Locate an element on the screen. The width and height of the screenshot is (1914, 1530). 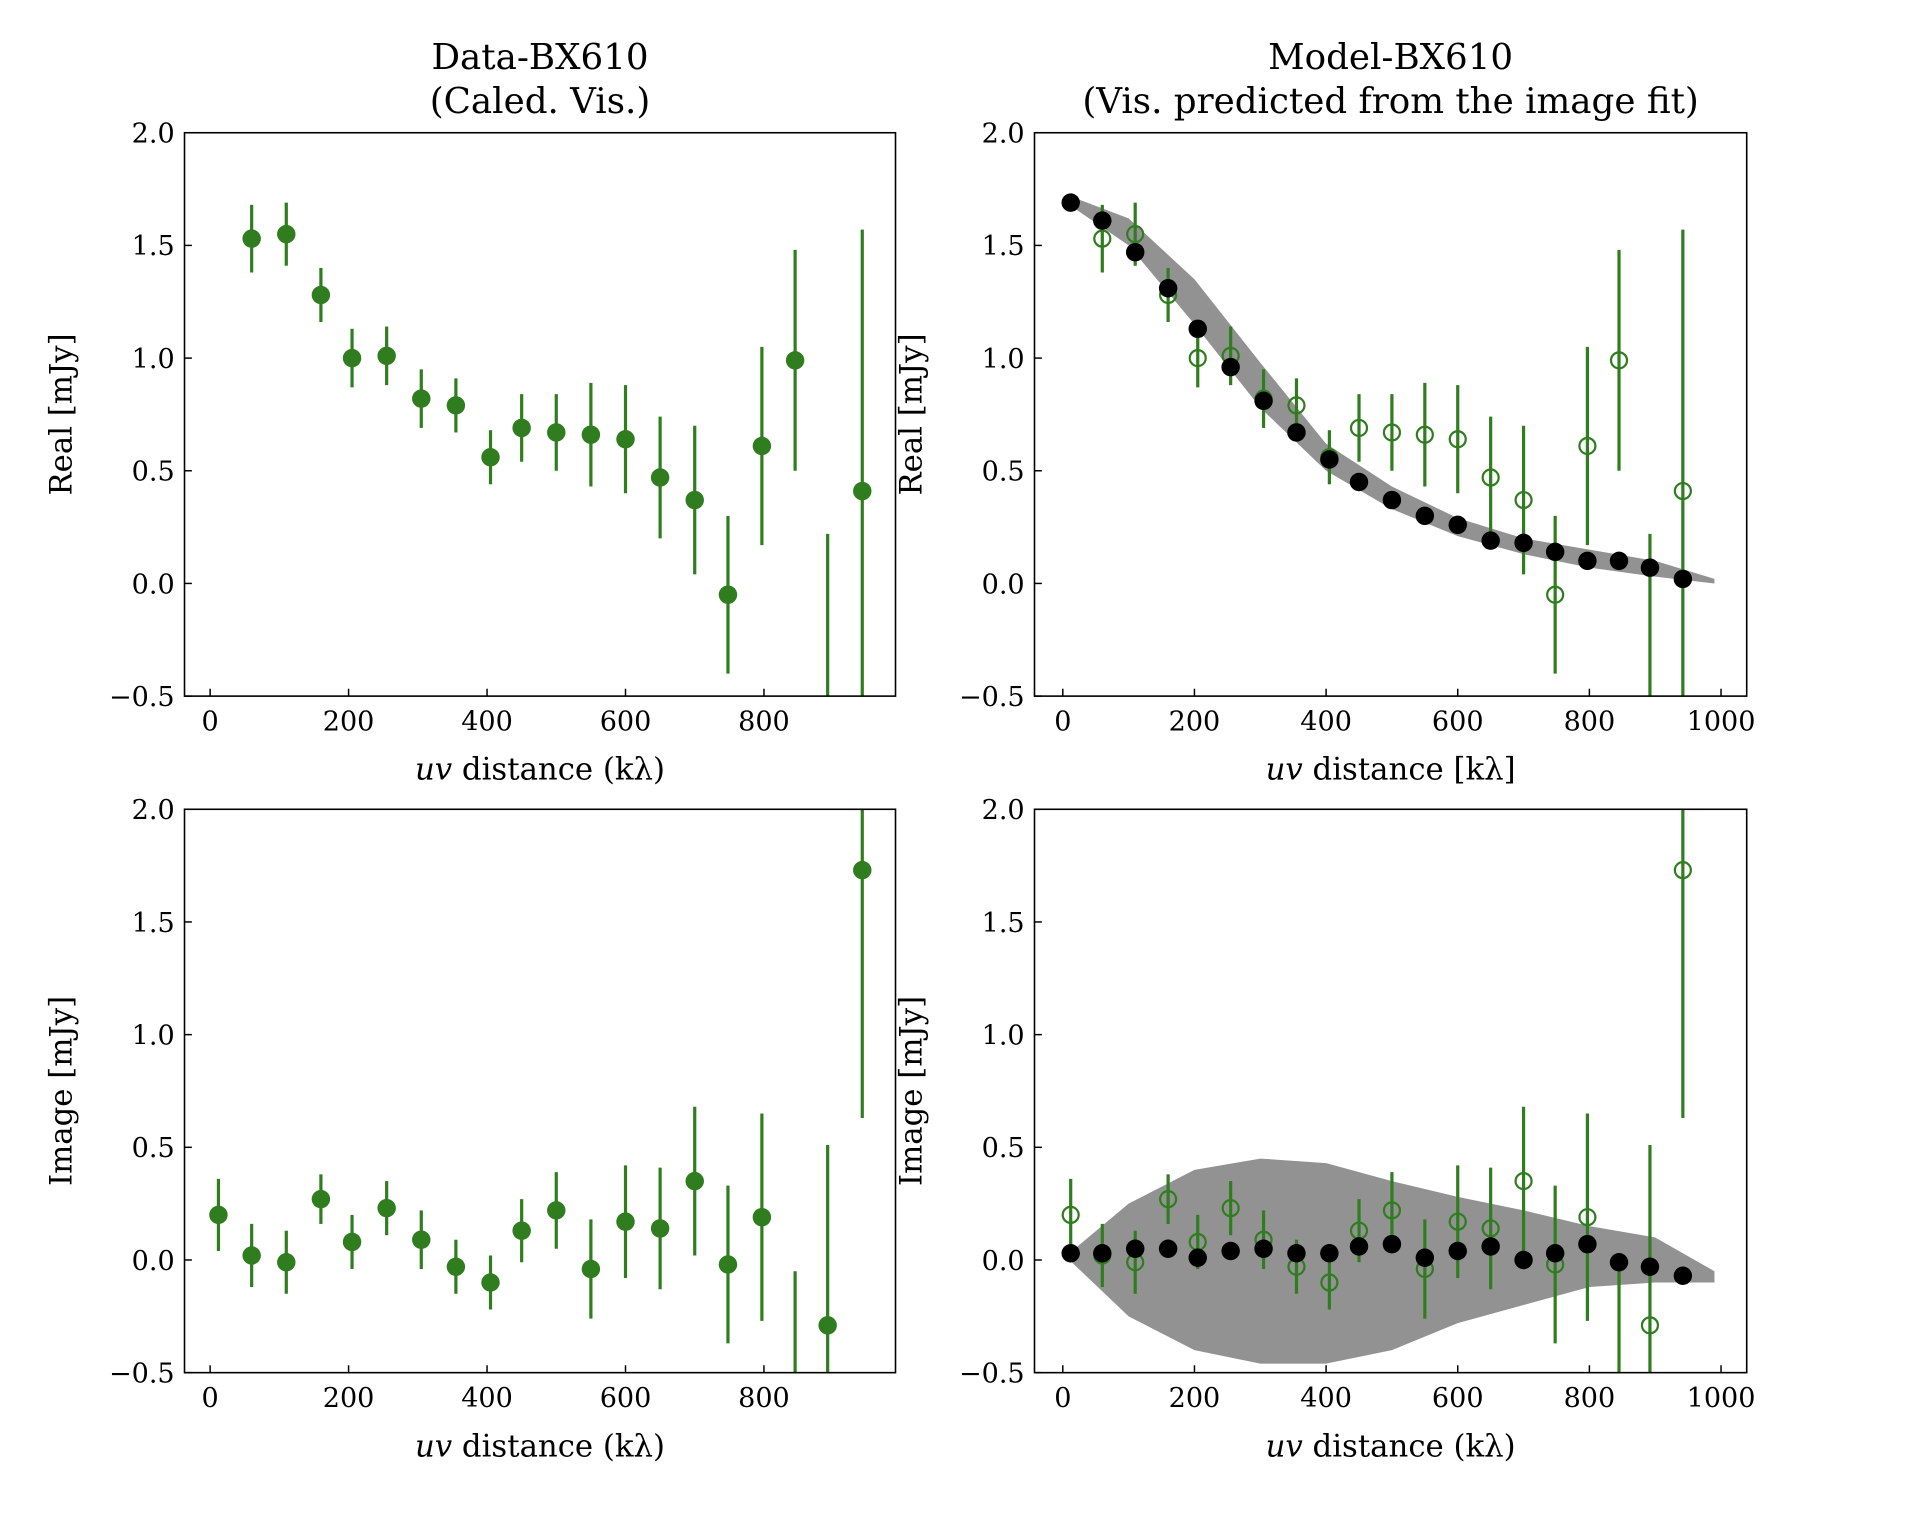
chart-title: Model-BX610 is located at coordinates (1390, 57).